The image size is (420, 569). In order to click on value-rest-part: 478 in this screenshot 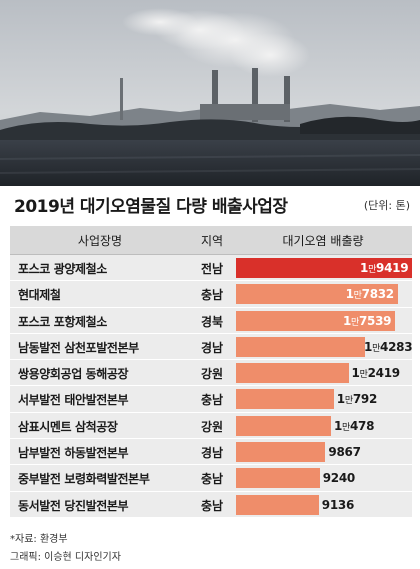, I will do `click(362, 425)`.